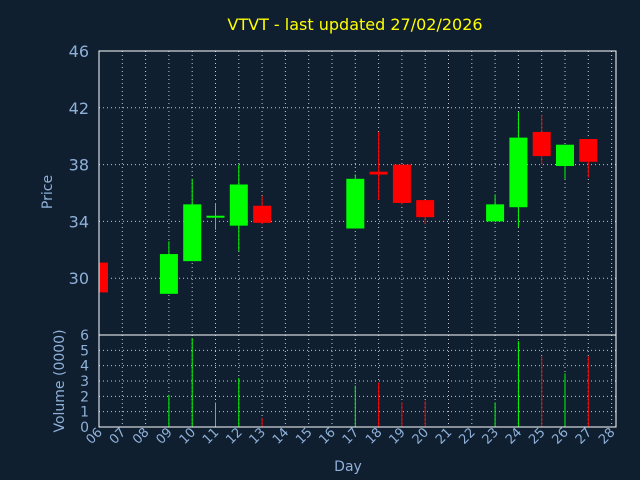  What do you see at coordinates (211, 436) in the screenshot?
I see `day-tick-label: 11` at bounding box center [211, 436].